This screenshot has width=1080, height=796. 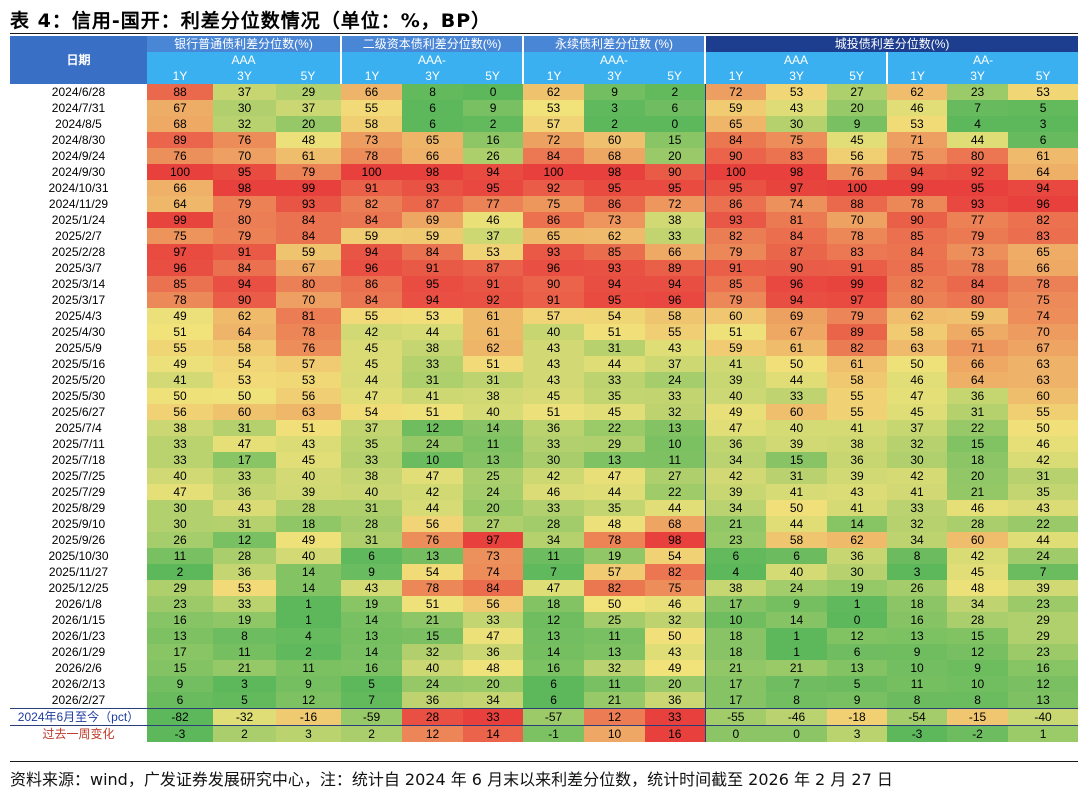 What do you see at coordinates (554, 316) in the screenshot?
I see `percentile-cell: 57` at bounding box center [554, 316].